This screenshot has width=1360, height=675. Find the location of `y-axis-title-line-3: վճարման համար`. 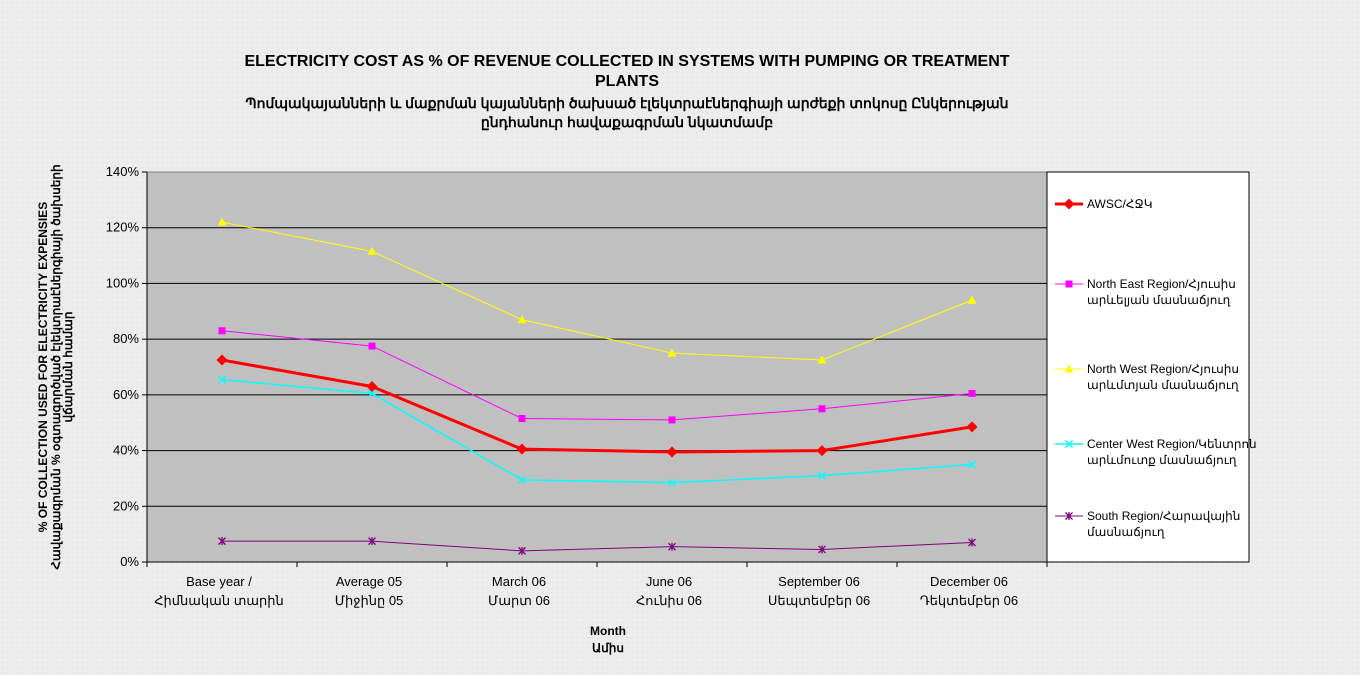

y-axis-title-line-3: վճարման համար is located at coordinates (68, 367).